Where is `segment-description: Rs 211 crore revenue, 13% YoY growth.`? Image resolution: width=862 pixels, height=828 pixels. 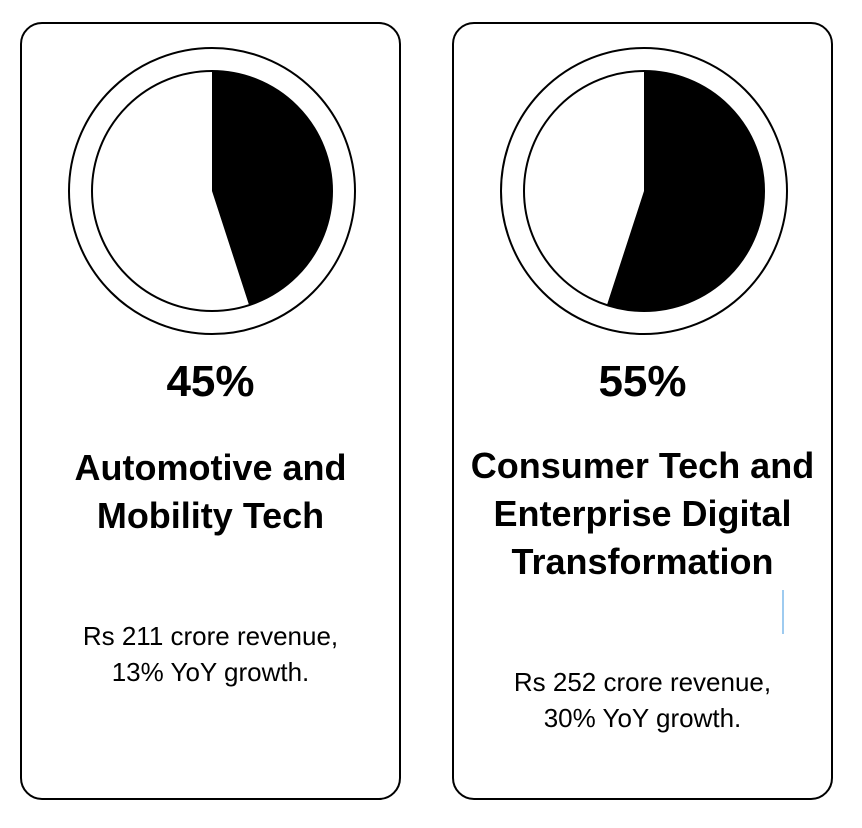
segment-description: Rs 211 crore revenue, 13% YoY growth. is located at coordinates (210, 654).